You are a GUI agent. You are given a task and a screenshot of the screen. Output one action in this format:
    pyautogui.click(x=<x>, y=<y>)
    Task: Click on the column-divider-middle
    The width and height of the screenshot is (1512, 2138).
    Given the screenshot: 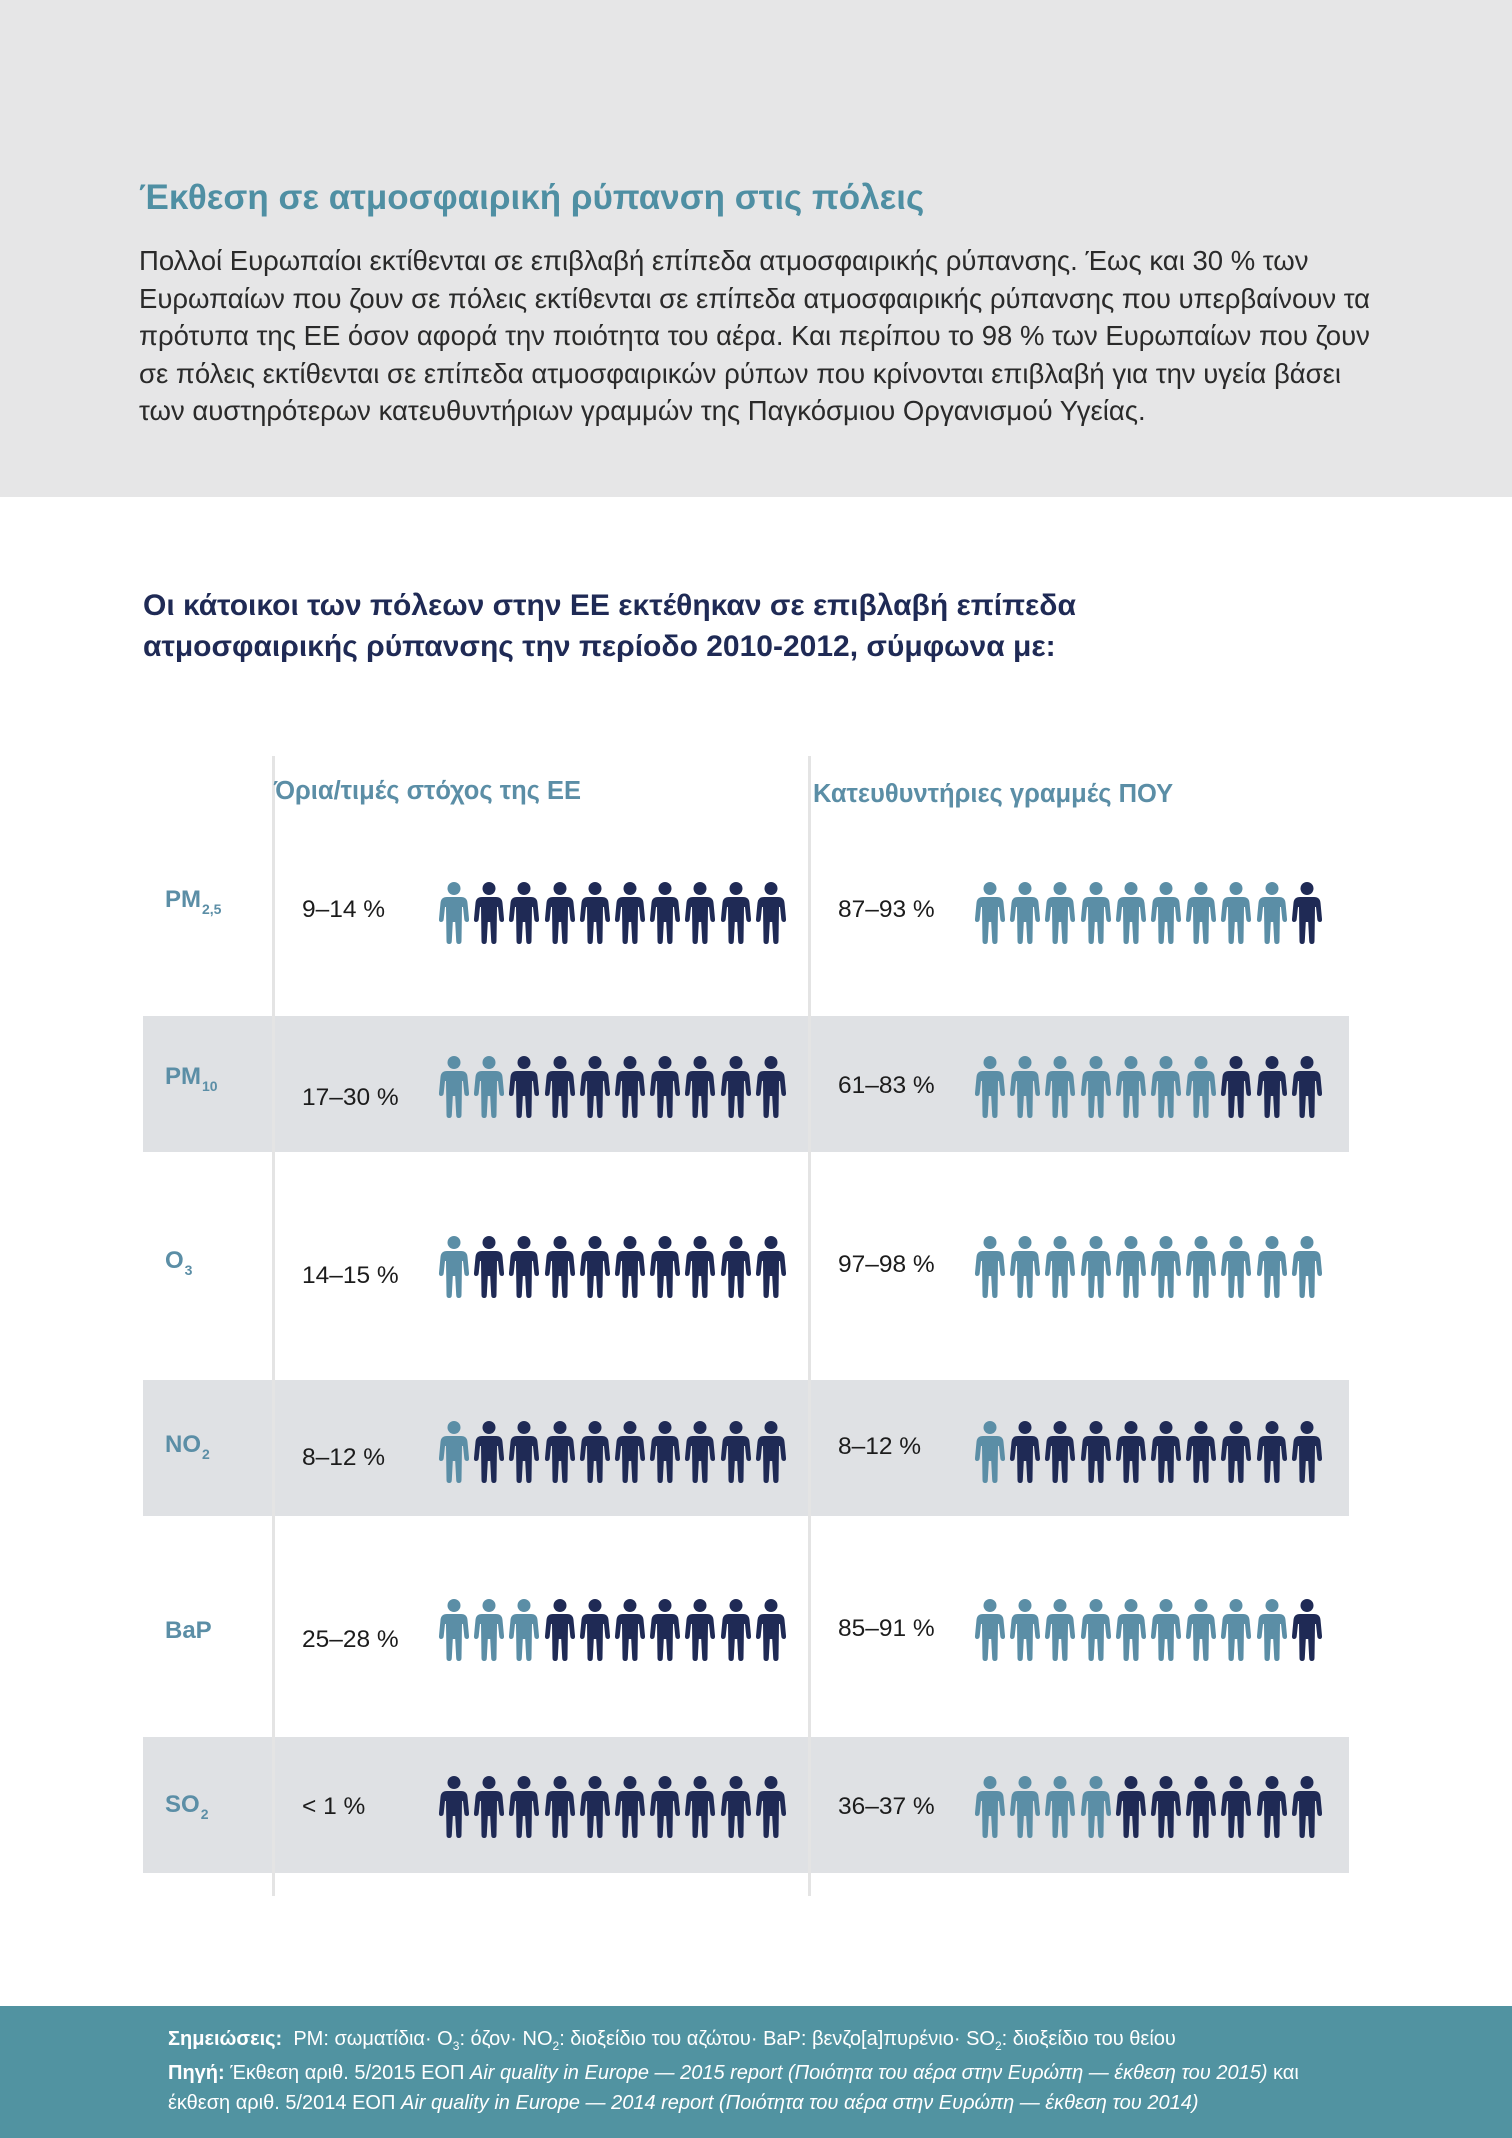 What is the action you would take?
    pyautogui.click(x=809, y=1326)
    